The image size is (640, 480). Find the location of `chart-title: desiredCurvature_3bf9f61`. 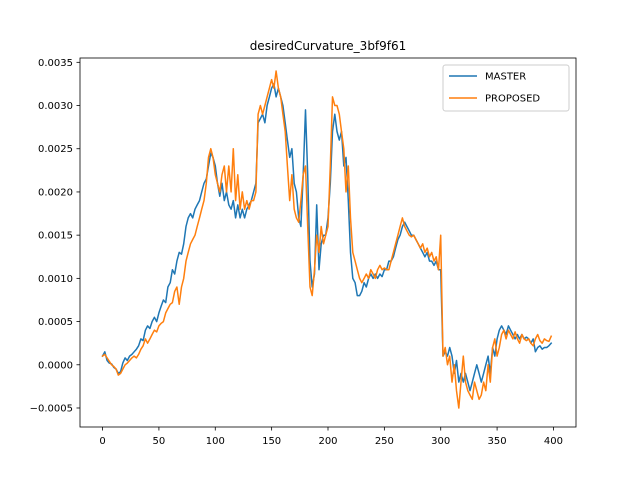

chart-title: desiredCurvature_3bf9f61 is located at coordinates (328, 46).